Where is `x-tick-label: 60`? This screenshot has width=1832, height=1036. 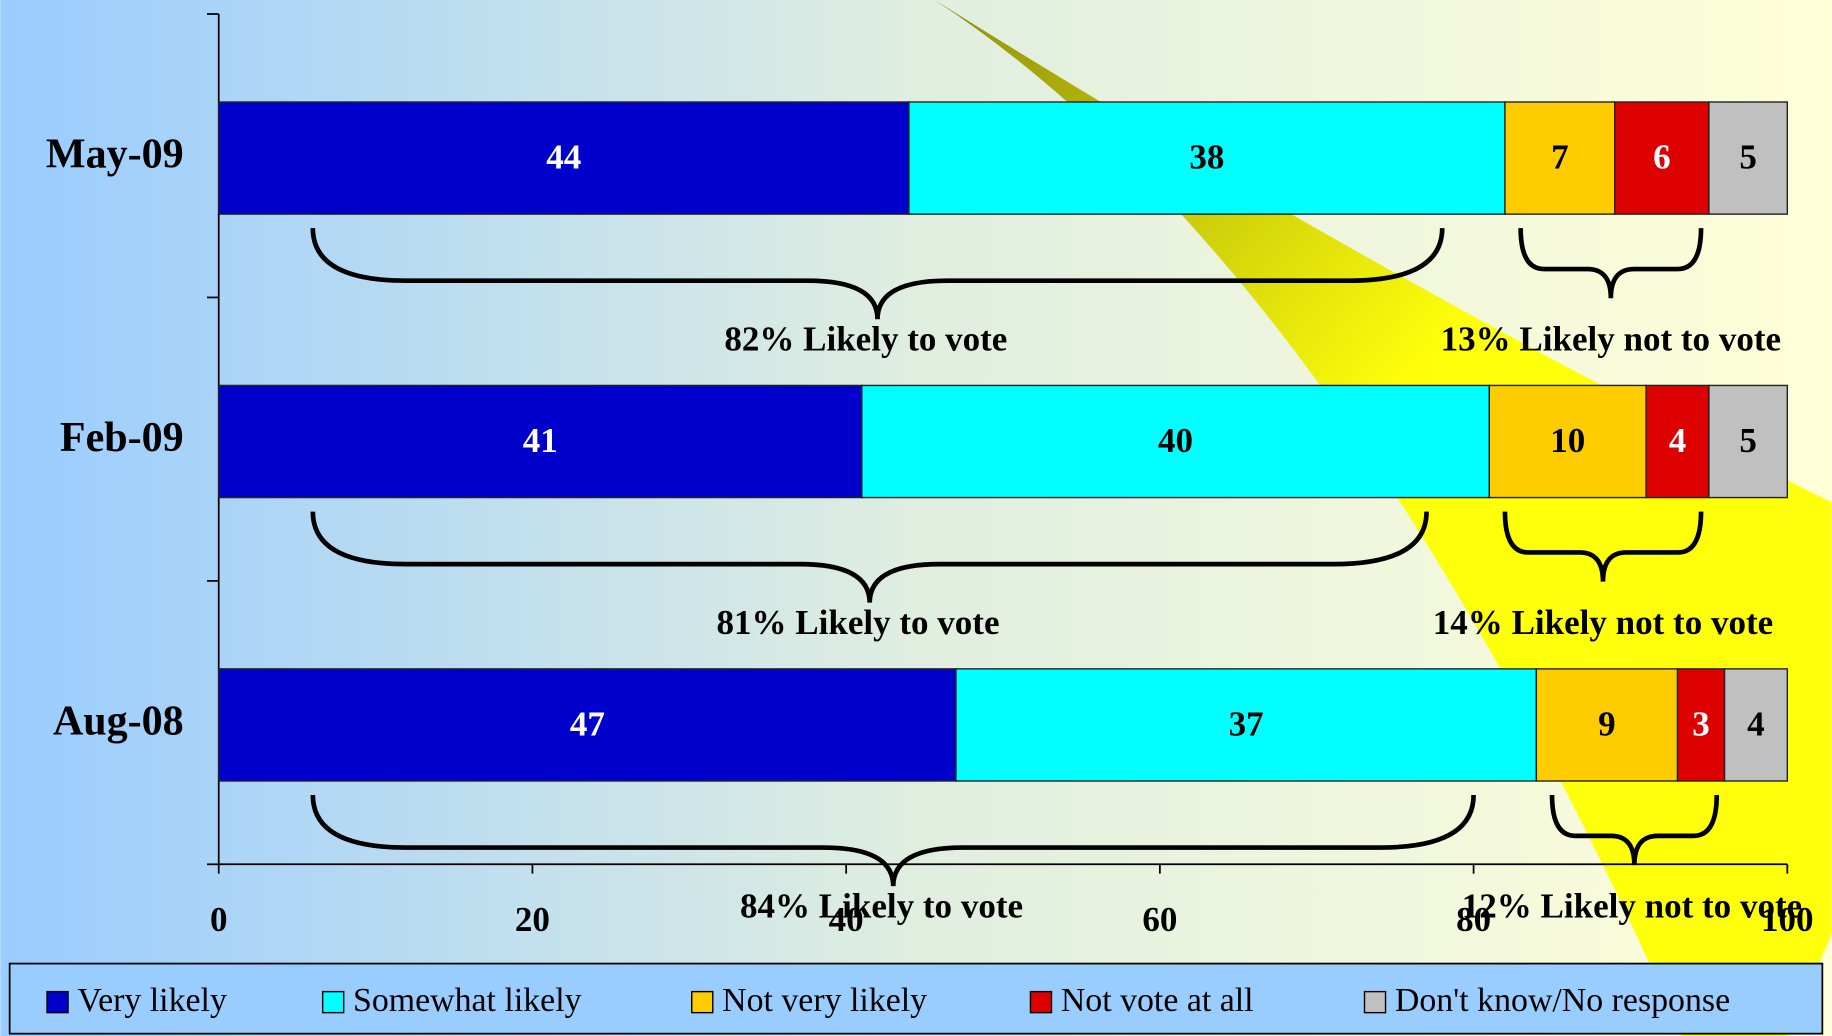
x-tick-label: 60 is located at coordinates (1159, 919).